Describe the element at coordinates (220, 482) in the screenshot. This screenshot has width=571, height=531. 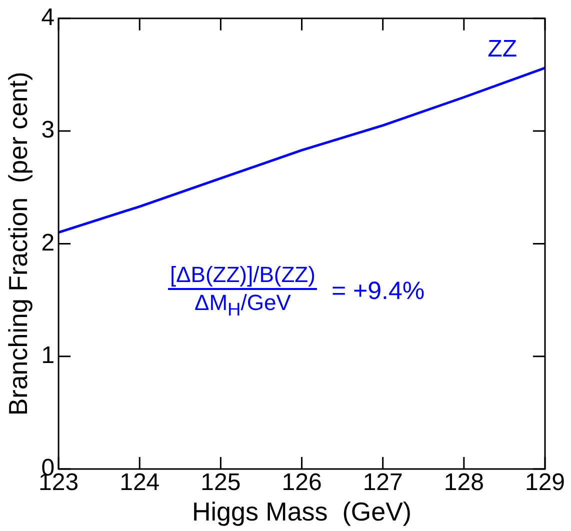
I see `x-tick-label: 125` at that location.